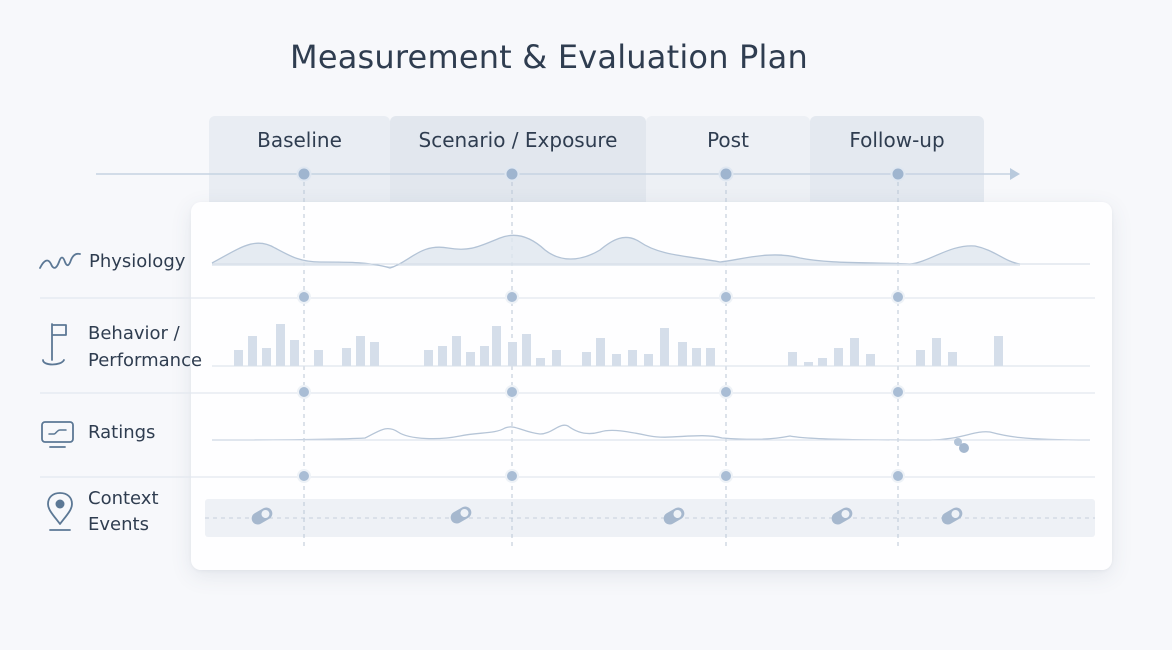 The image size is (1172, 650). What do you see at coordinates (60, 260) in the screenshot?
I see `waveform-icon` at bounding box center [60, 260].